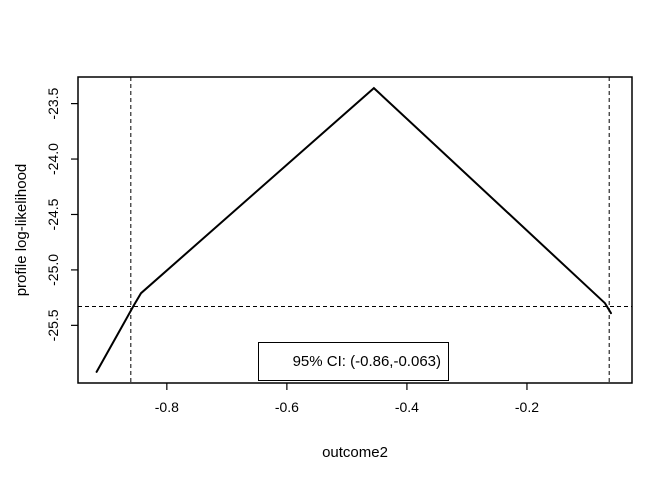 The width and height of the screenshot is (672, 480). What do you see at coordinates (21, 230) in the screenshot?
I see `y-axis-title: profile log-likelihood` at bounding box center [21, 230].